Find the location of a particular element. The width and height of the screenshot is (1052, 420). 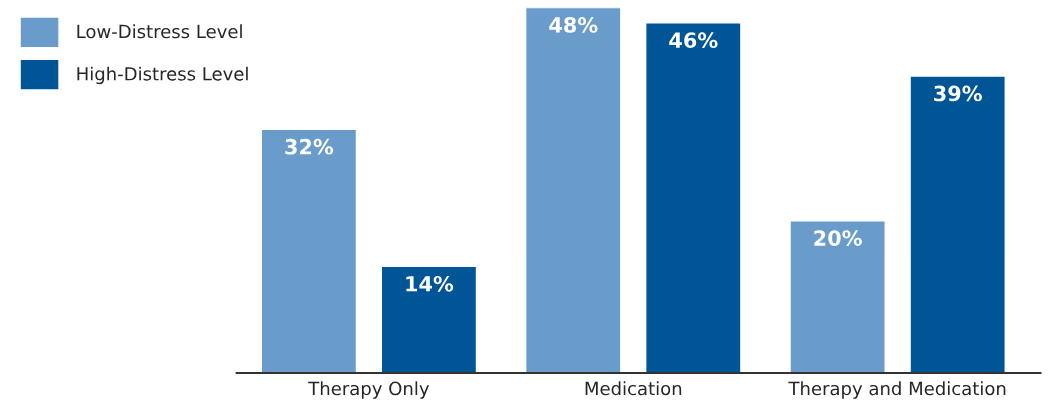

data-label: 39% is located at coordinates (958, 93).